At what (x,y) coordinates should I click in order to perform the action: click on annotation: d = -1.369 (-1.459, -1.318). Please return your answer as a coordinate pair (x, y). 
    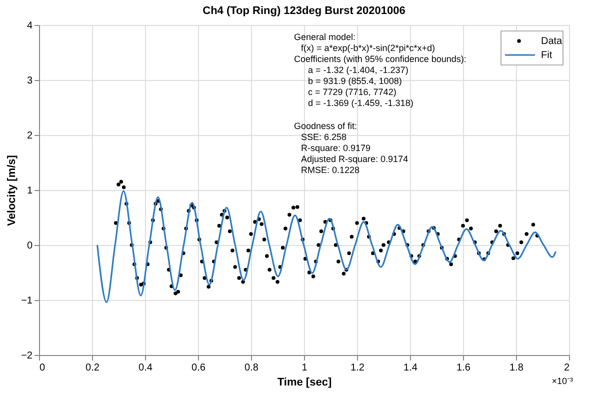
    Looking at the image, I should click on (361, 103).